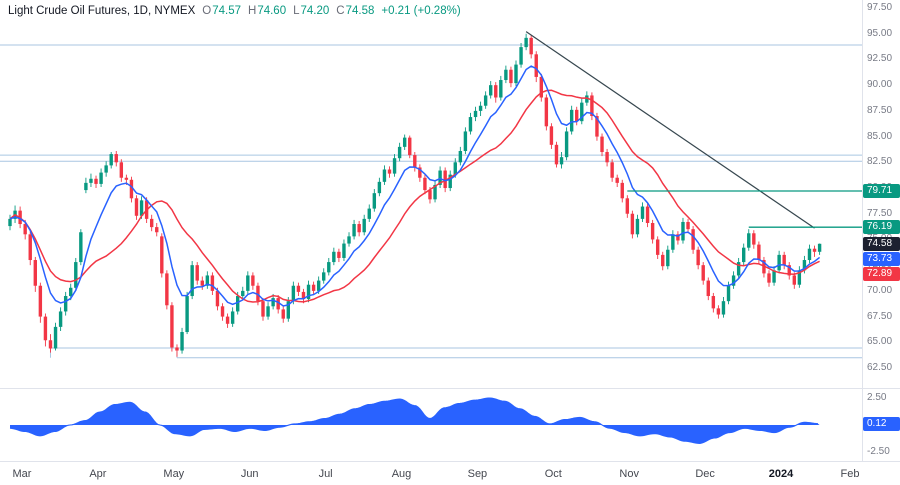 The height and width of the screenshot is (485, 900). Describe the element at coordinates (880, 110) in the screenshot. I see `price-tick-label: 87.50` at that location.